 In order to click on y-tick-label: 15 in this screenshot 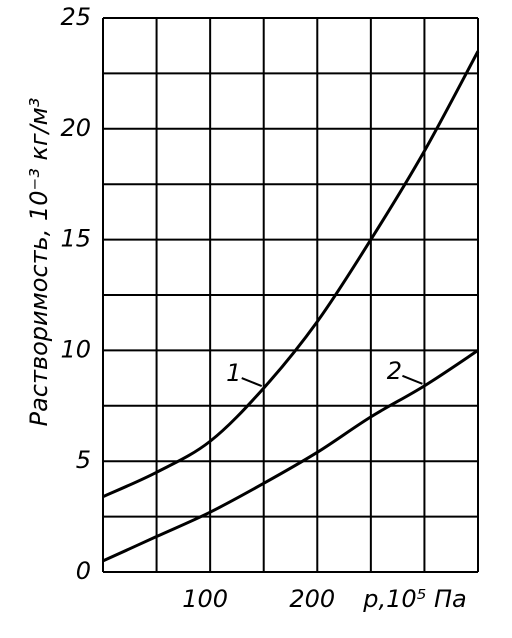, I will do `click(75, 239)`.